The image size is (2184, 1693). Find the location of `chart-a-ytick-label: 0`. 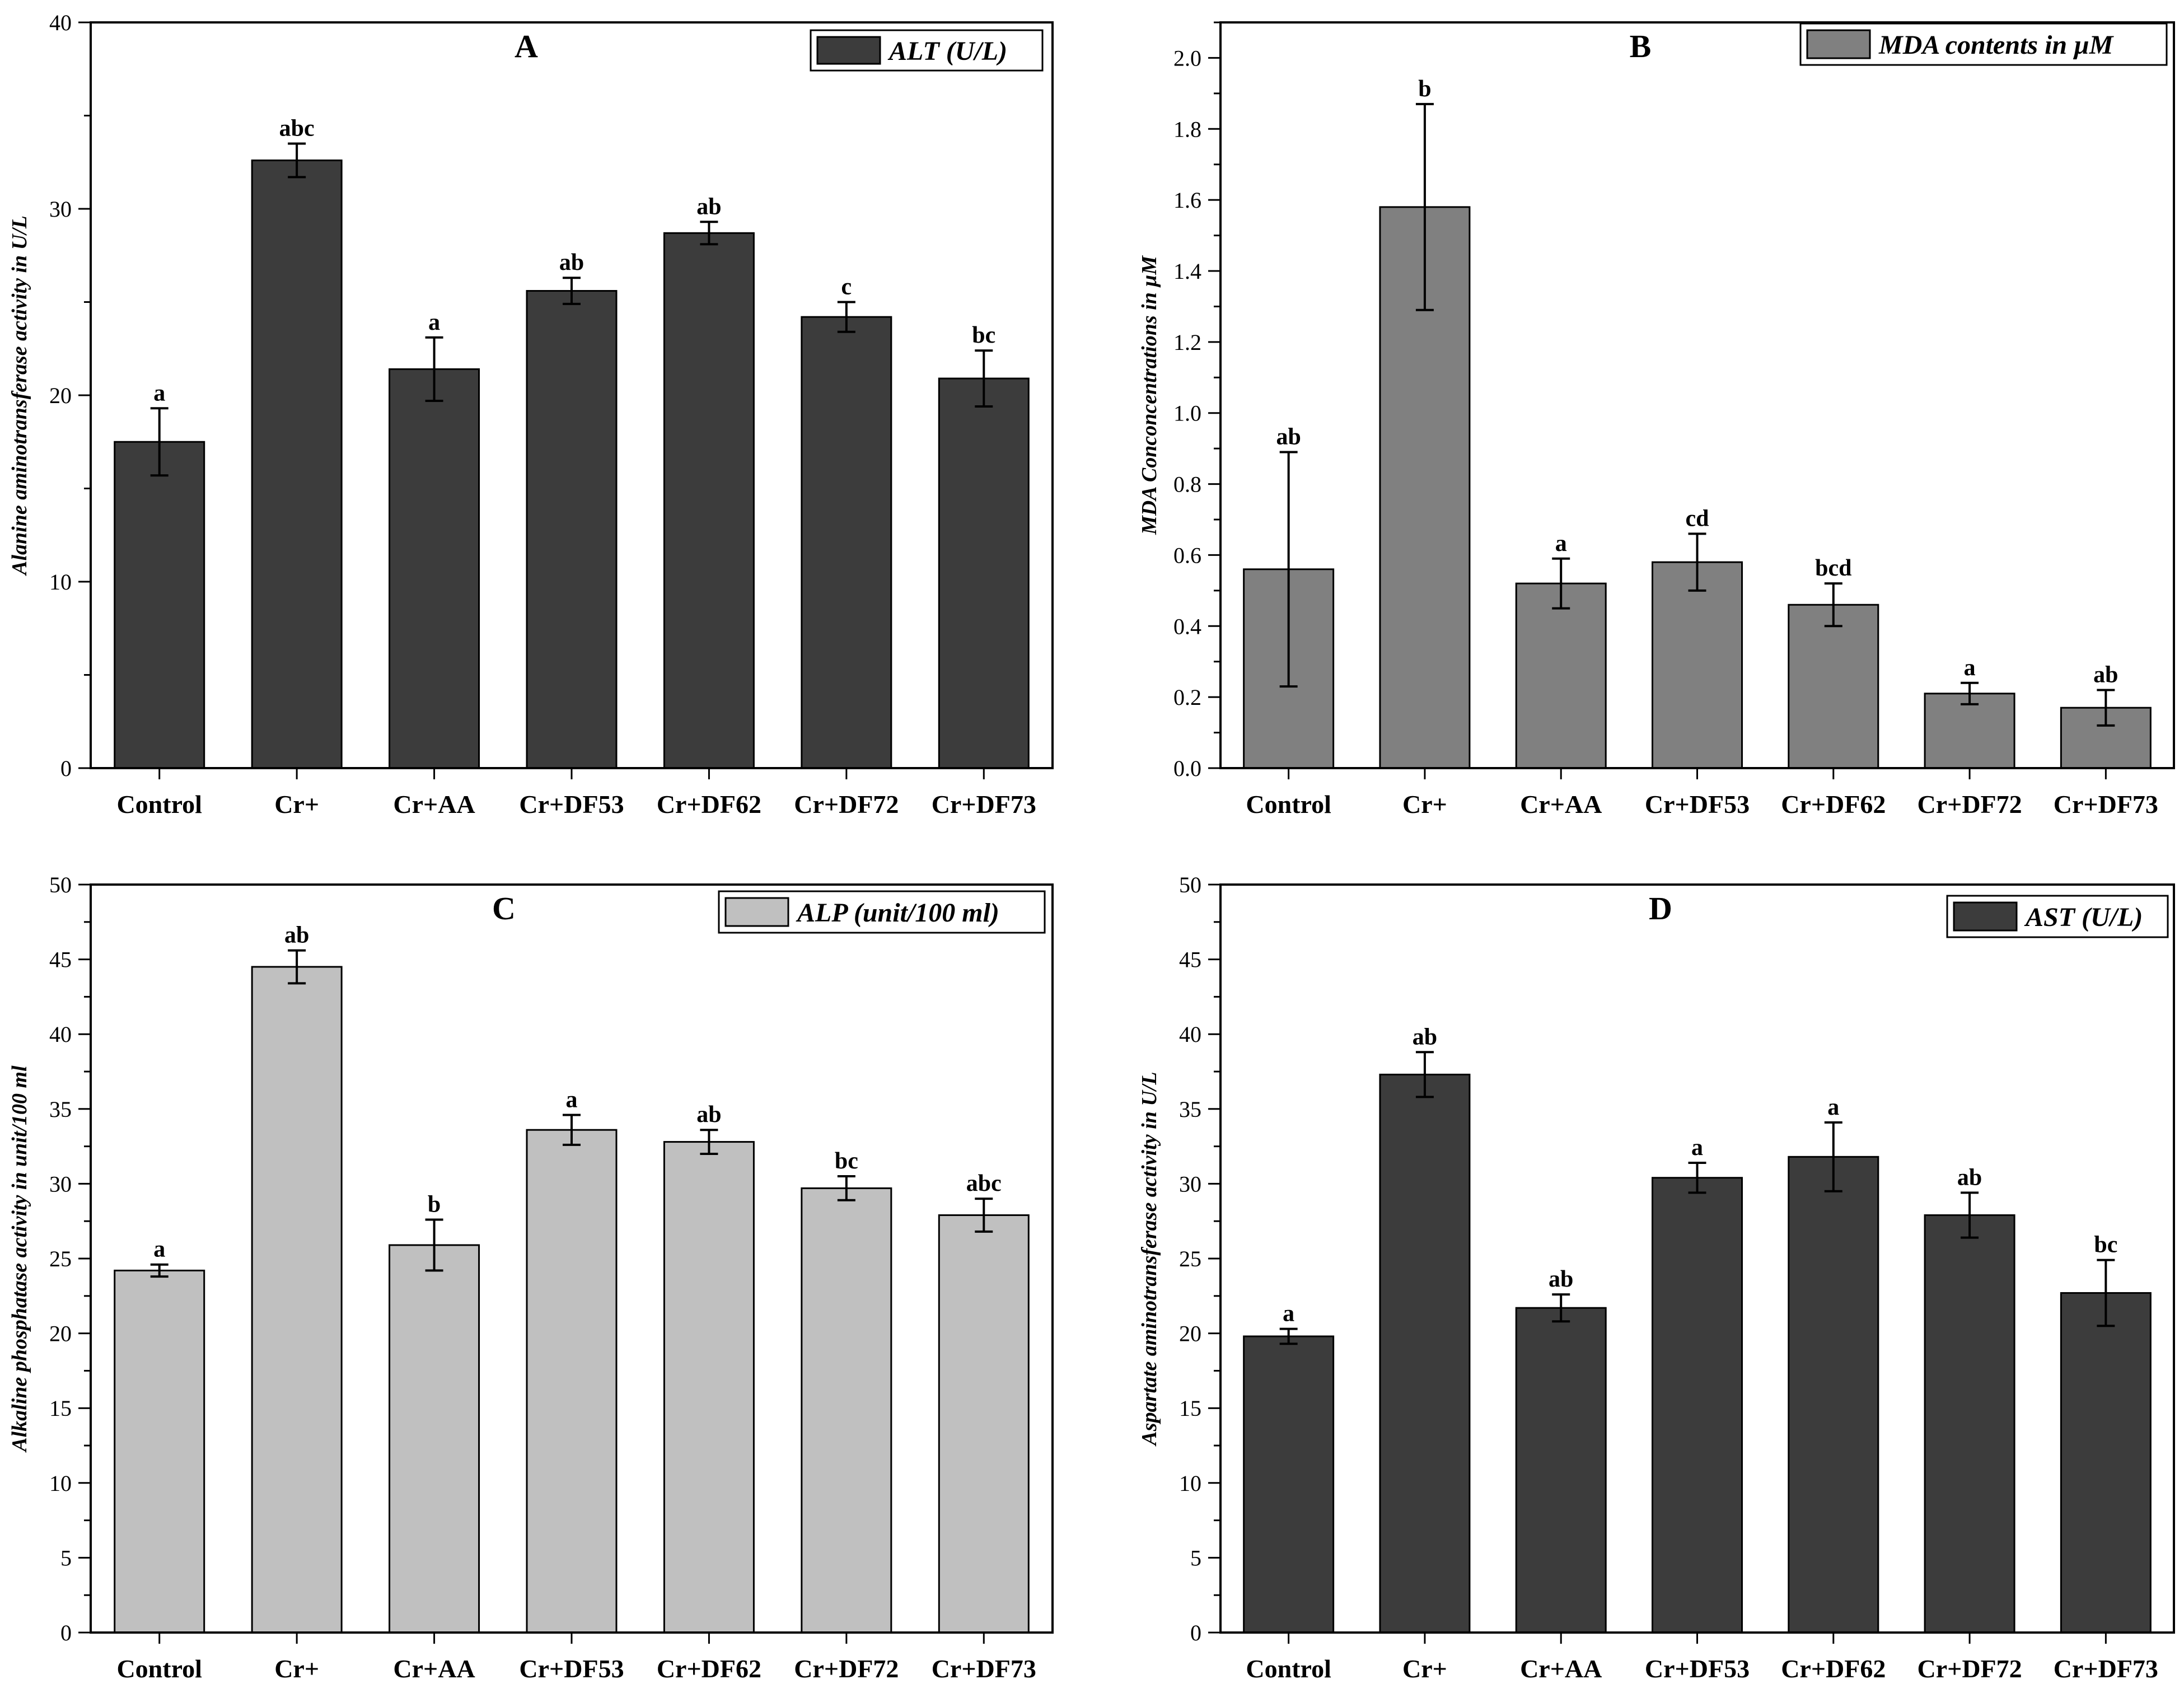

chart-a-ytick-label: 0 is located at coordinates (66, 768).